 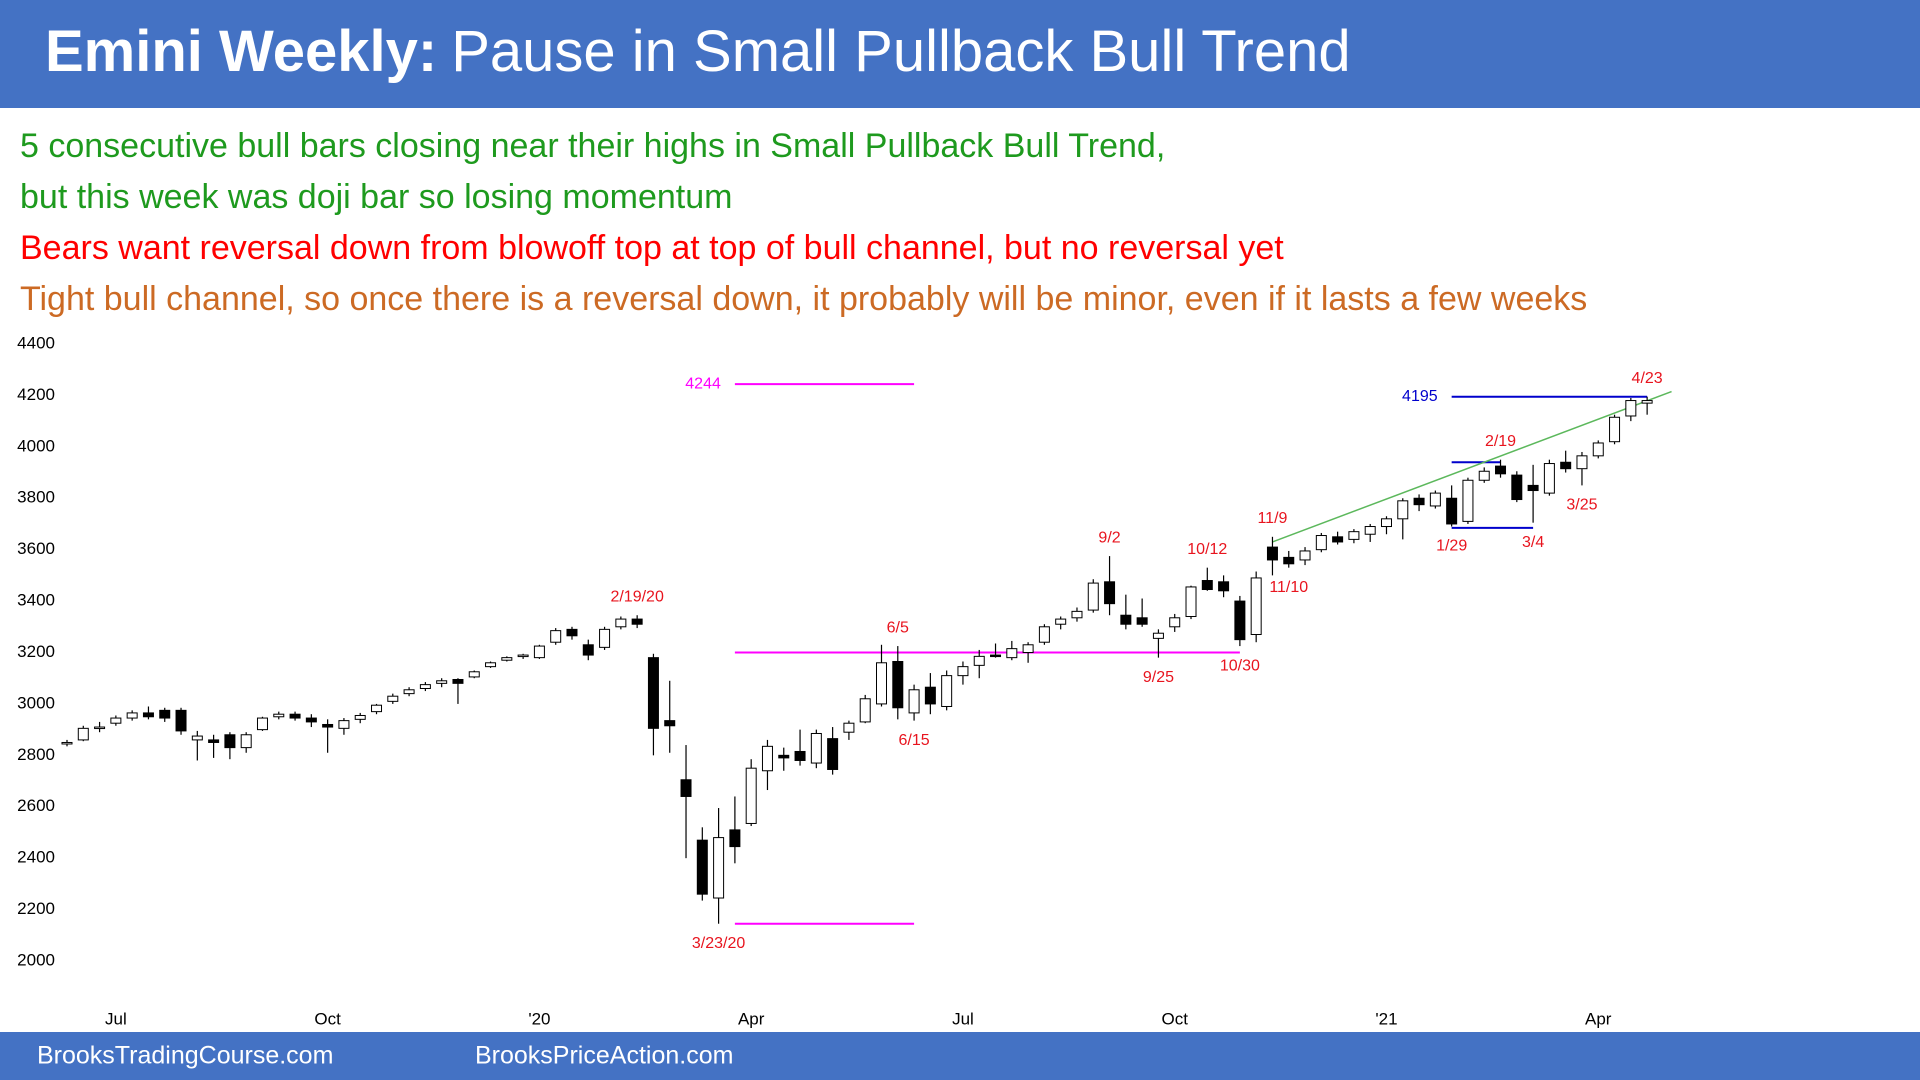 What do you see at coordinates (900, 51) in the screenshot?
I see `title-rest: Pause in Small Pullback Bull Trend` at bounding box center [900, 51].